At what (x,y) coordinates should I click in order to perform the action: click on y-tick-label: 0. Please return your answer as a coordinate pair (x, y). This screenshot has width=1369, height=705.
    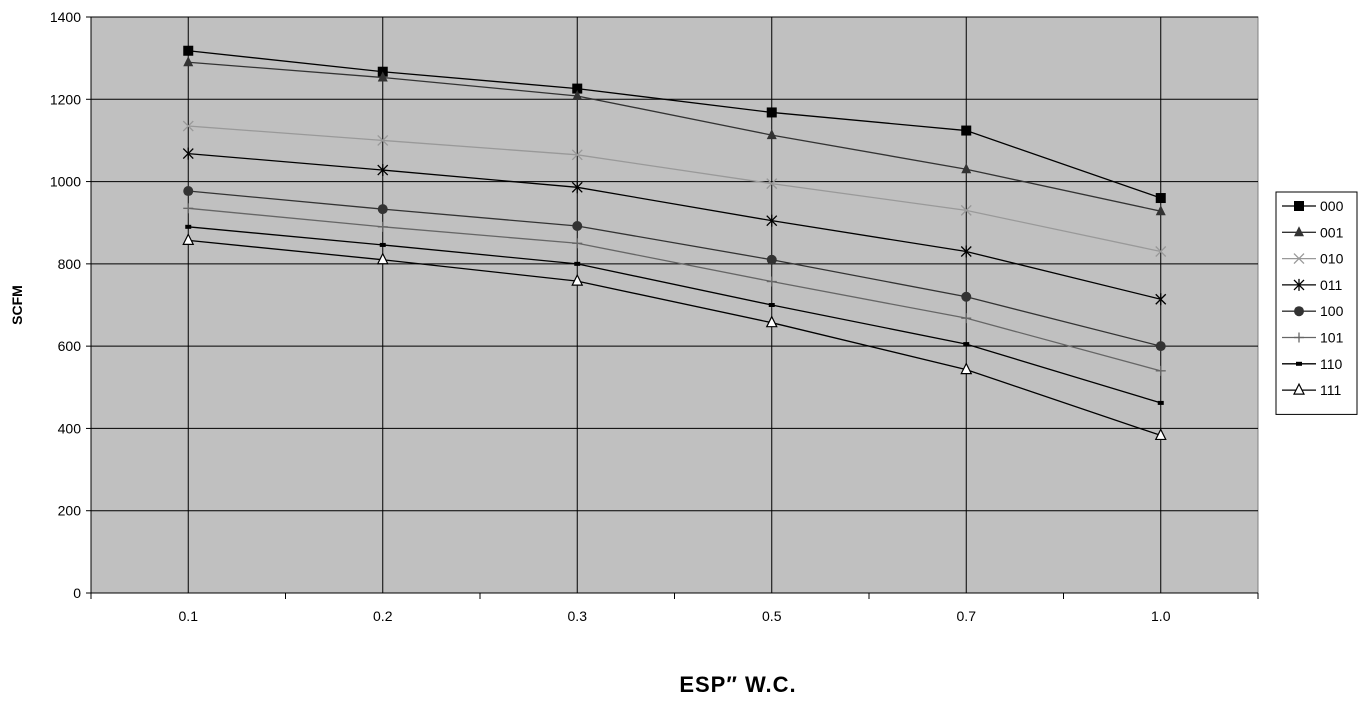
    Looking at the image, I should click on (77, 593).